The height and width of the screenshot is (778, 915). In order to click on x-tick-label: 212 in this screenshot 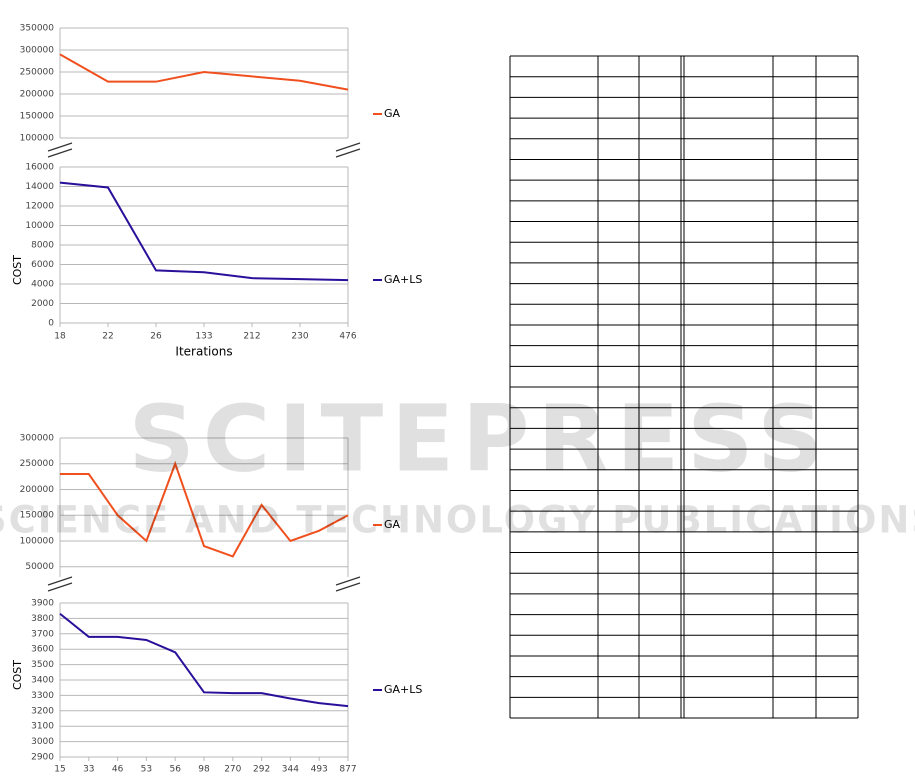, I will do `click(251, 337)`.